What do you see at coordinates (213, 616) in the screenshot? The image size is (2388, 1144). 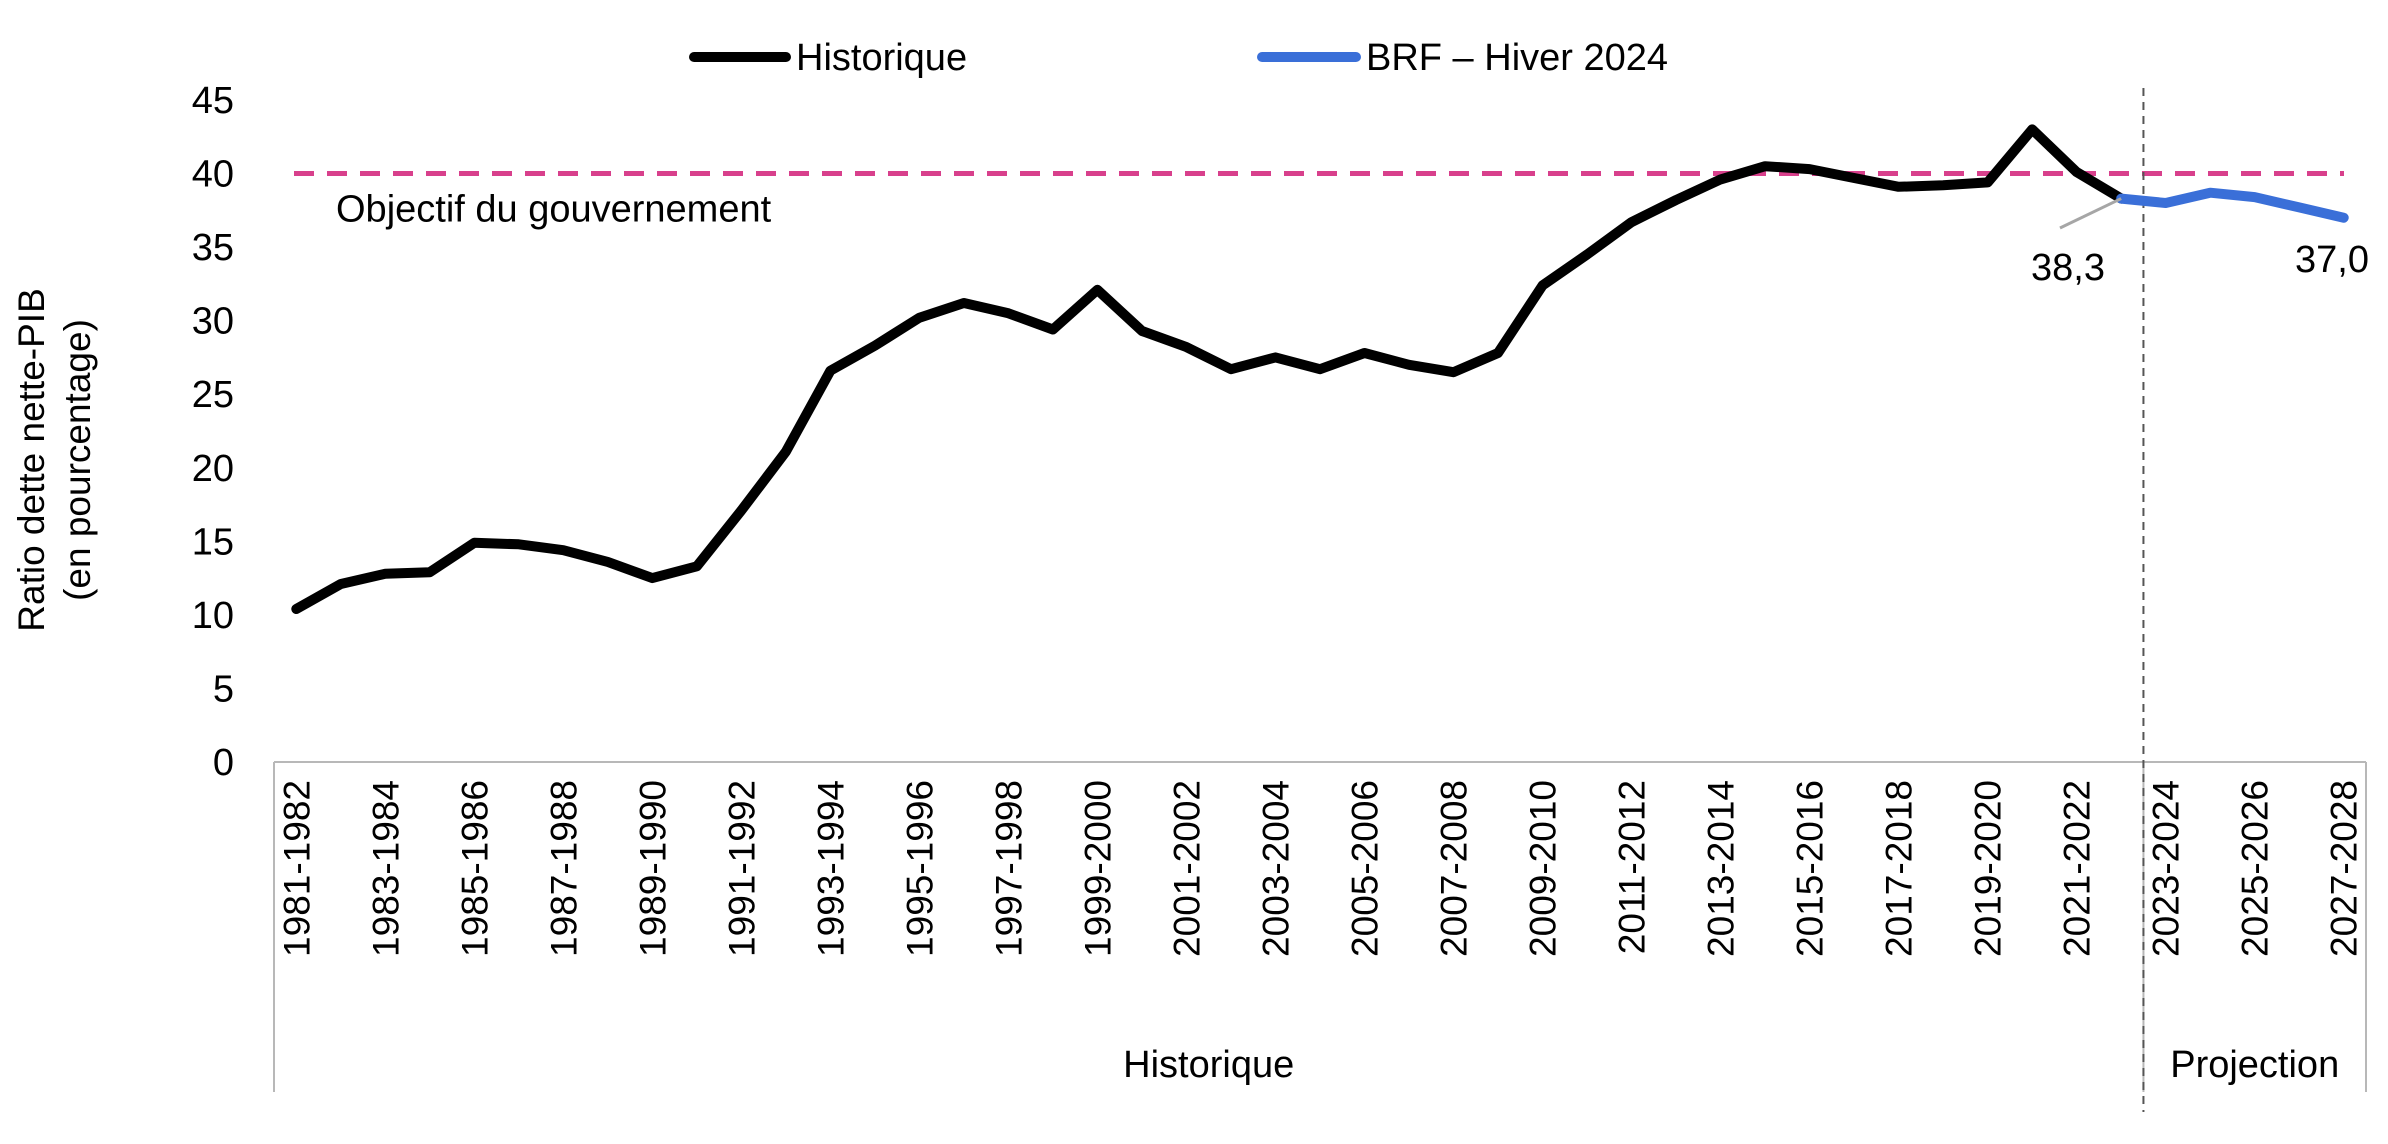 I see `y-tick-label: 10` at bounding box center [213, 616].